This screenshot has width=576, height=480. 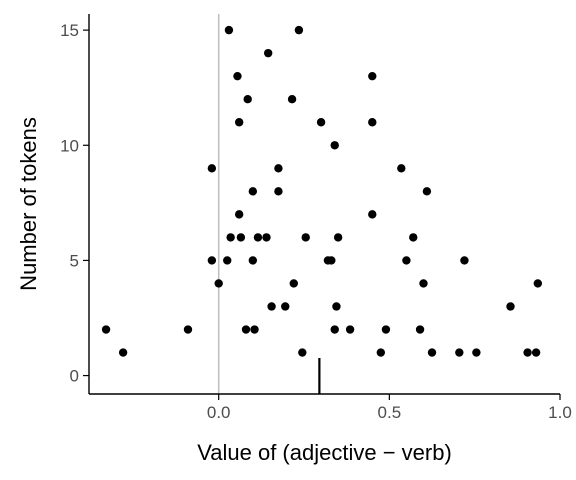 What do you see at coordinates (69, 30) in the screenshot?
I see `y-tick-label-3: 15` at bounding box center [69, 30].